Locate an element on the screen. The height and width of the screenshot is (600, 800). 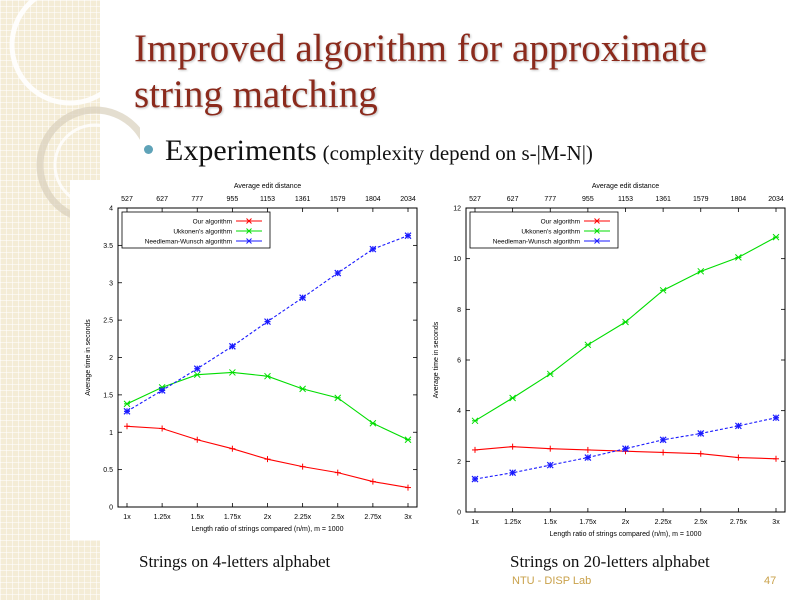
y-tick-label: 3.5 is located at coordinates (108, 246).